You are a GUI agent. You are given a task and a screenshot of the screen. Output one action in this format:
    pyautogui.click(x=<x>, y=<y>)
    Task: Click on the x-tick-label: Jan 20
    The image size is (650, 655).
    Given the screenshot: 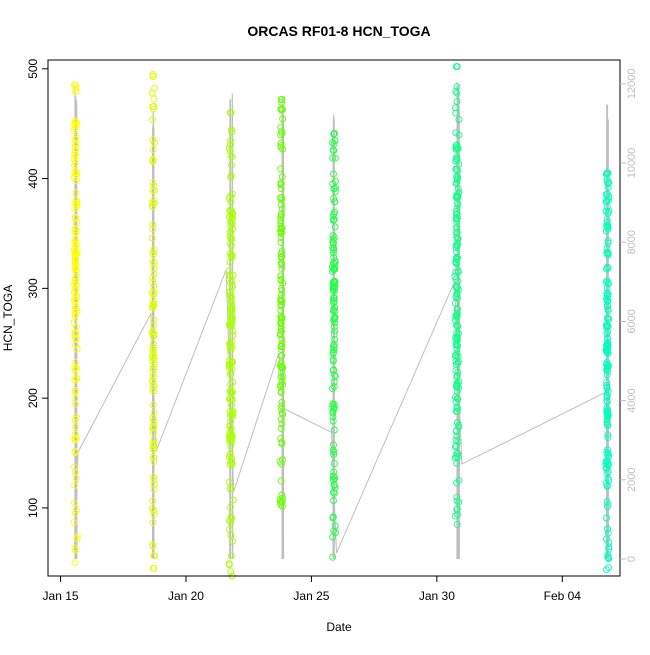 What is the action you would take?
    pyautogui.click(x=186, y=596)
    